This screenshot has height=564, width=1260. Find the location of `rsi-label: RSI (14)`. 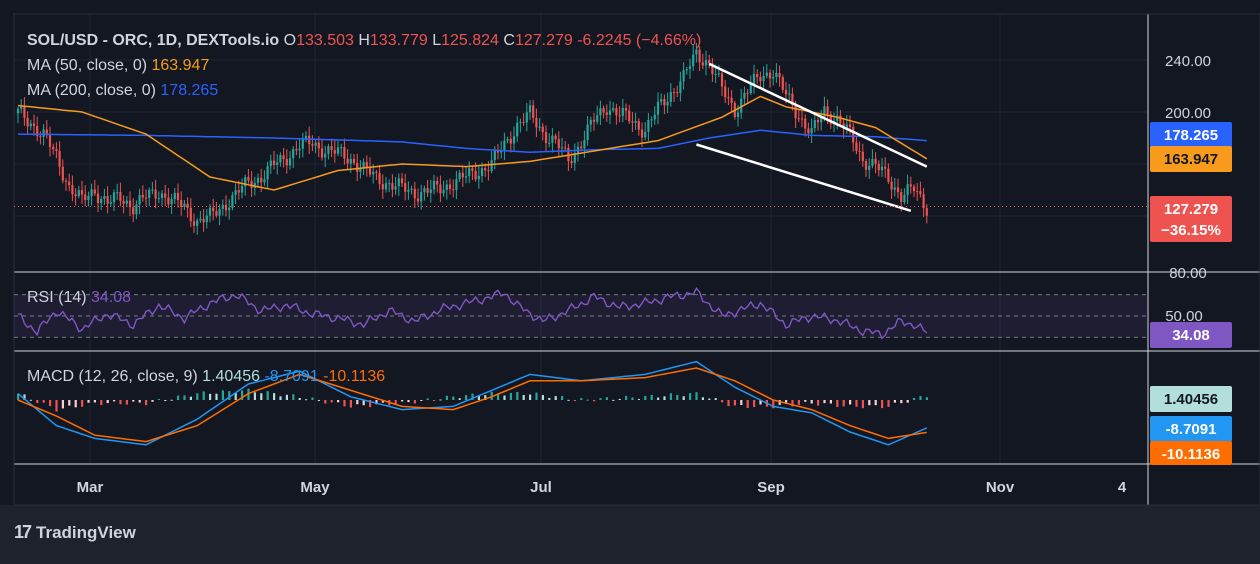

rsi-label: RSI (14) is located at coordinates (59, 297).